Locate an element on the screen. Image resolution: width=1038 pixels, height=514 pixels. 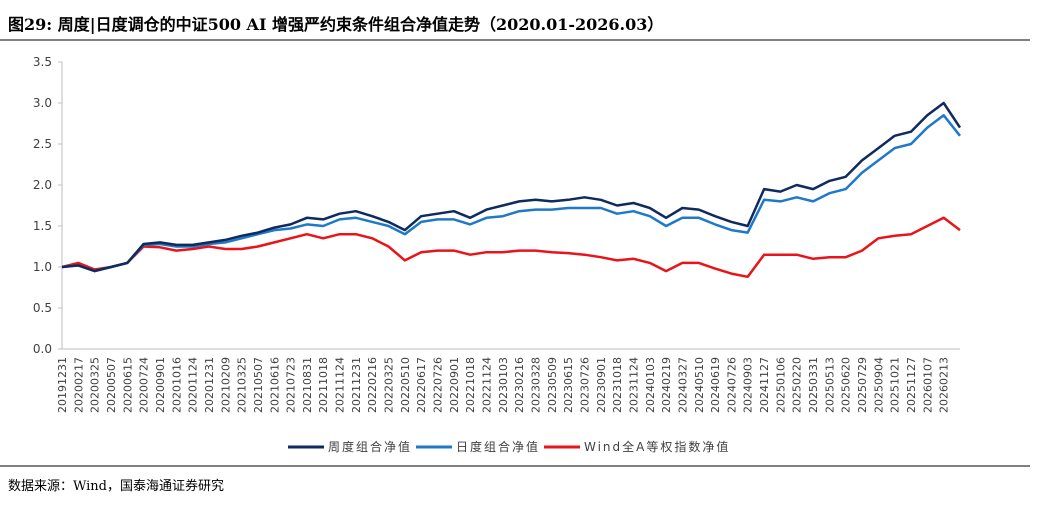
x-tick-label: 20210209 is located at coordinates (225, 385).